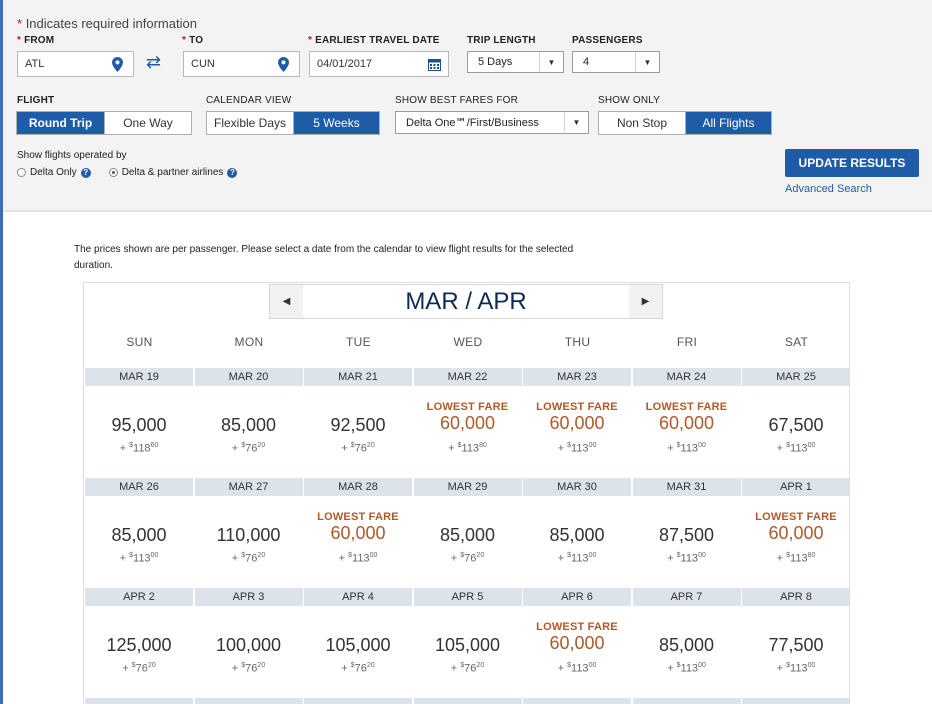 This screenshot has height=704, width=932. What do you see at coordinates (142, 448) in the screenshot?
I see `tax-dollars: 118` at bounding box center [142, 448].